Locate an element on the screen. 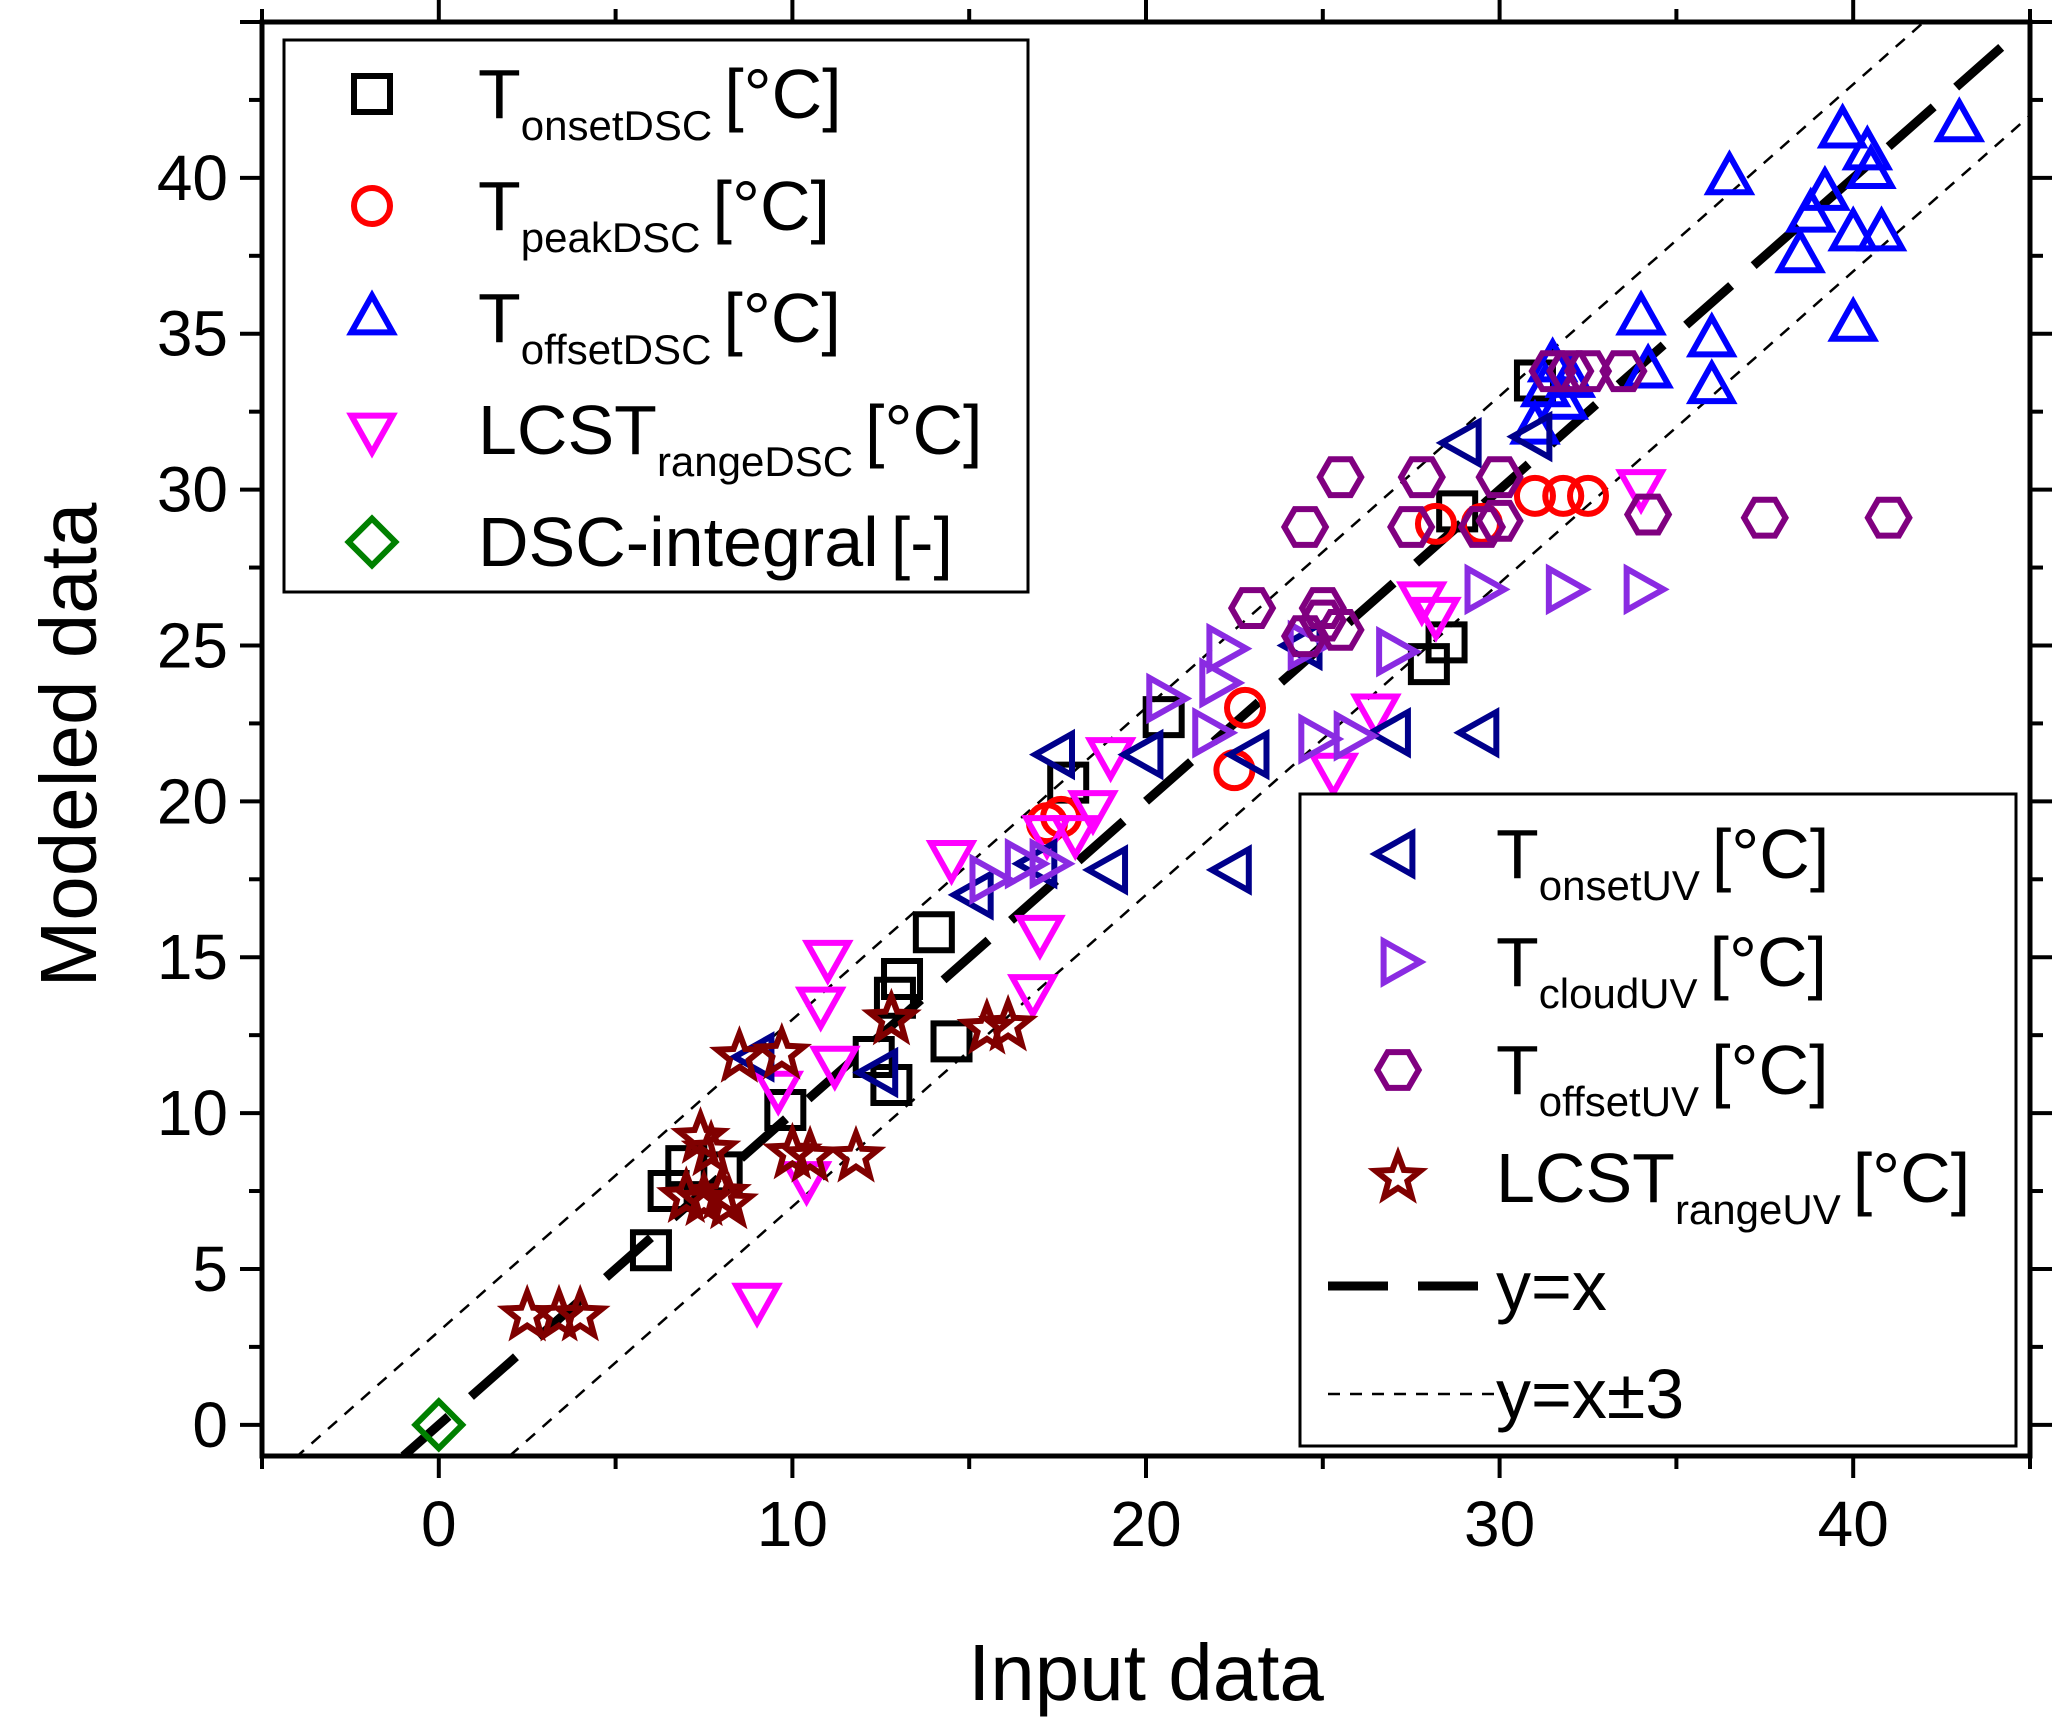  x-tick-label: 10 is located at coordinates (792, 1524).